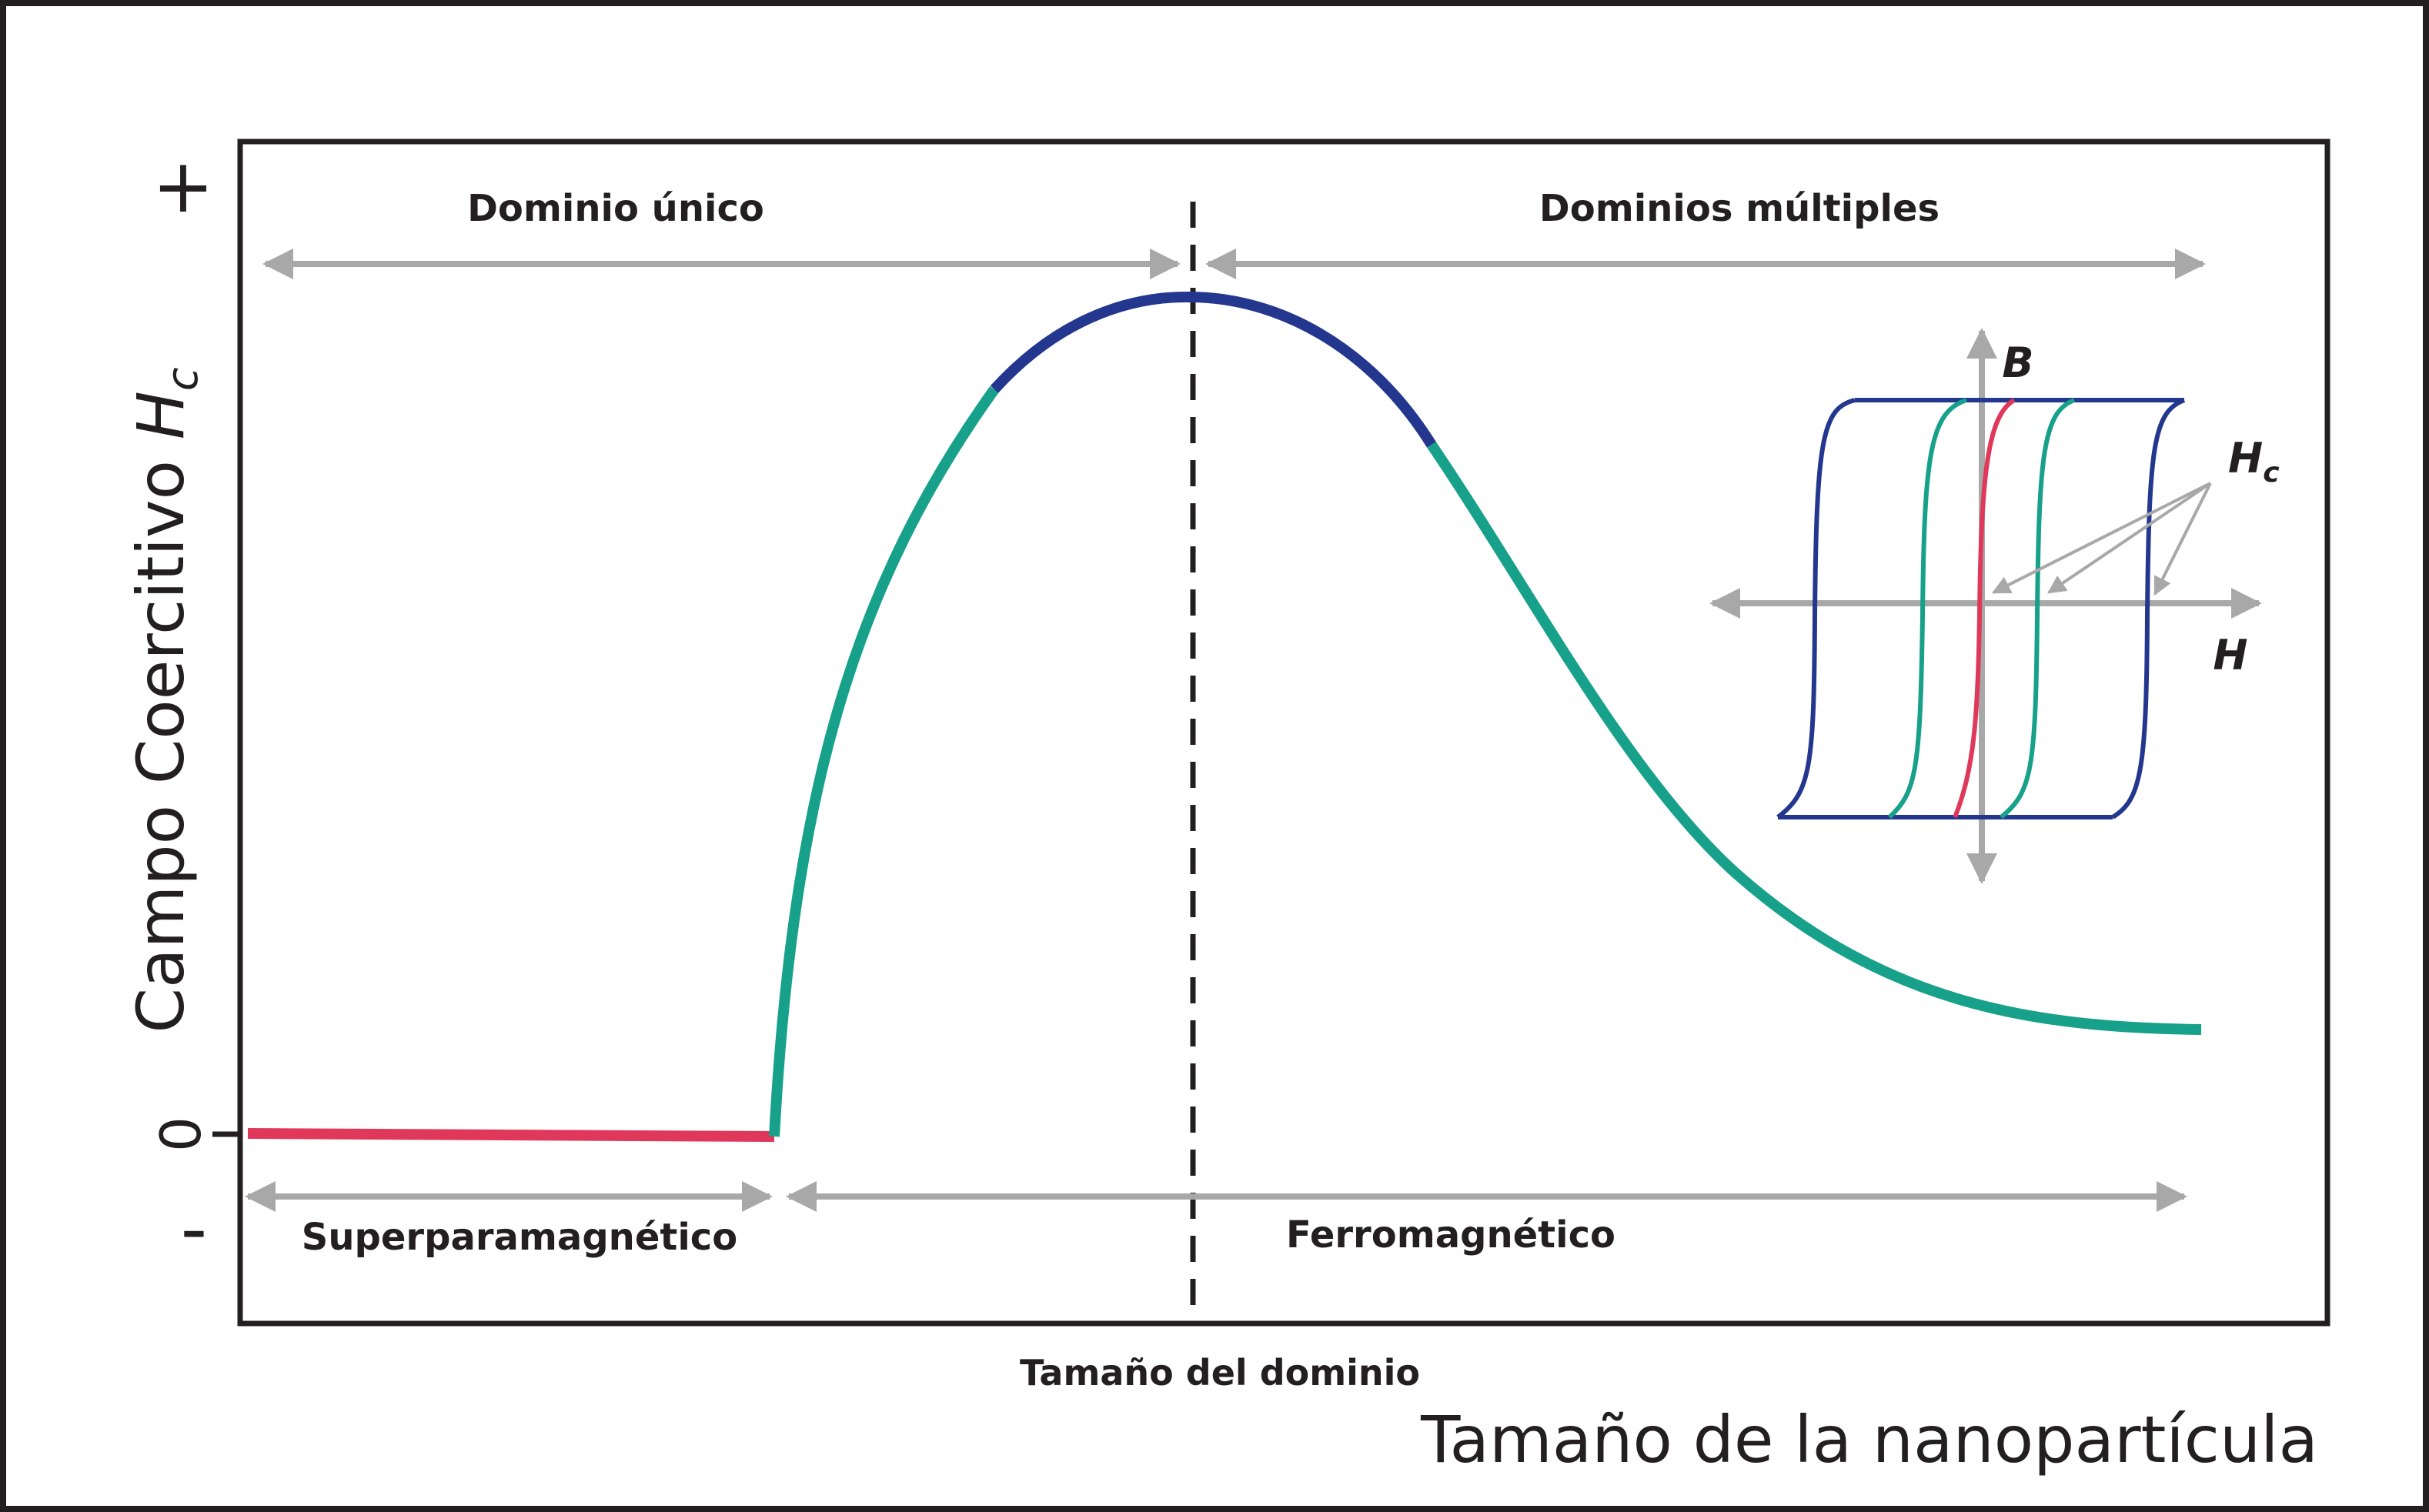 Image resolution: width=2429 pixels, height=1512 pixels. What do you see at coordinates (2245, 458) in the screenshot?
I see `inset-hc-symbol: H` at bounding box center [2245, 458].